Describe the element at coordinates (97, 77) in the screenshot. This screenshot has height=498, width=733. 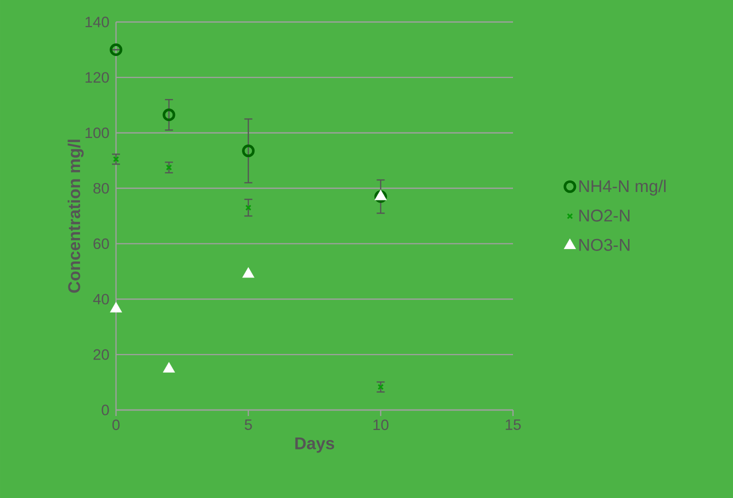
I see `y-tick-label: 120` at that location.